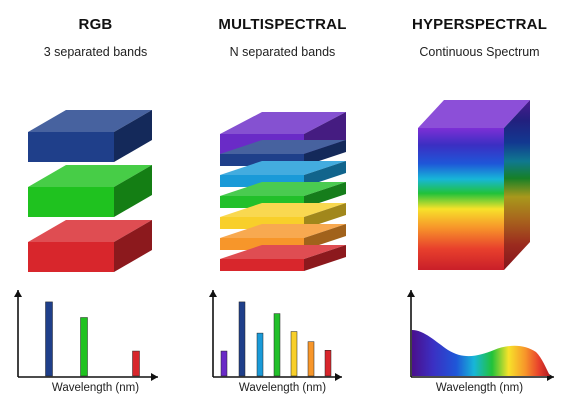 This screenshot has height=404, width=573. I want to click on hyperspectral-subtitle: Continuous Spectrum, so click(479, 52).